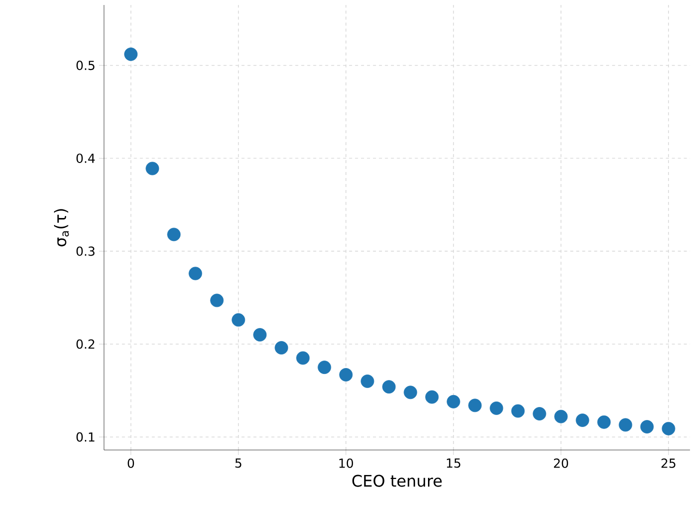 The image size is (694, 530). What do you see at coordinates (397, 480) in the screenshot?
I see `x-axis-title: CEO tenure` at bounding box center [397, 480].